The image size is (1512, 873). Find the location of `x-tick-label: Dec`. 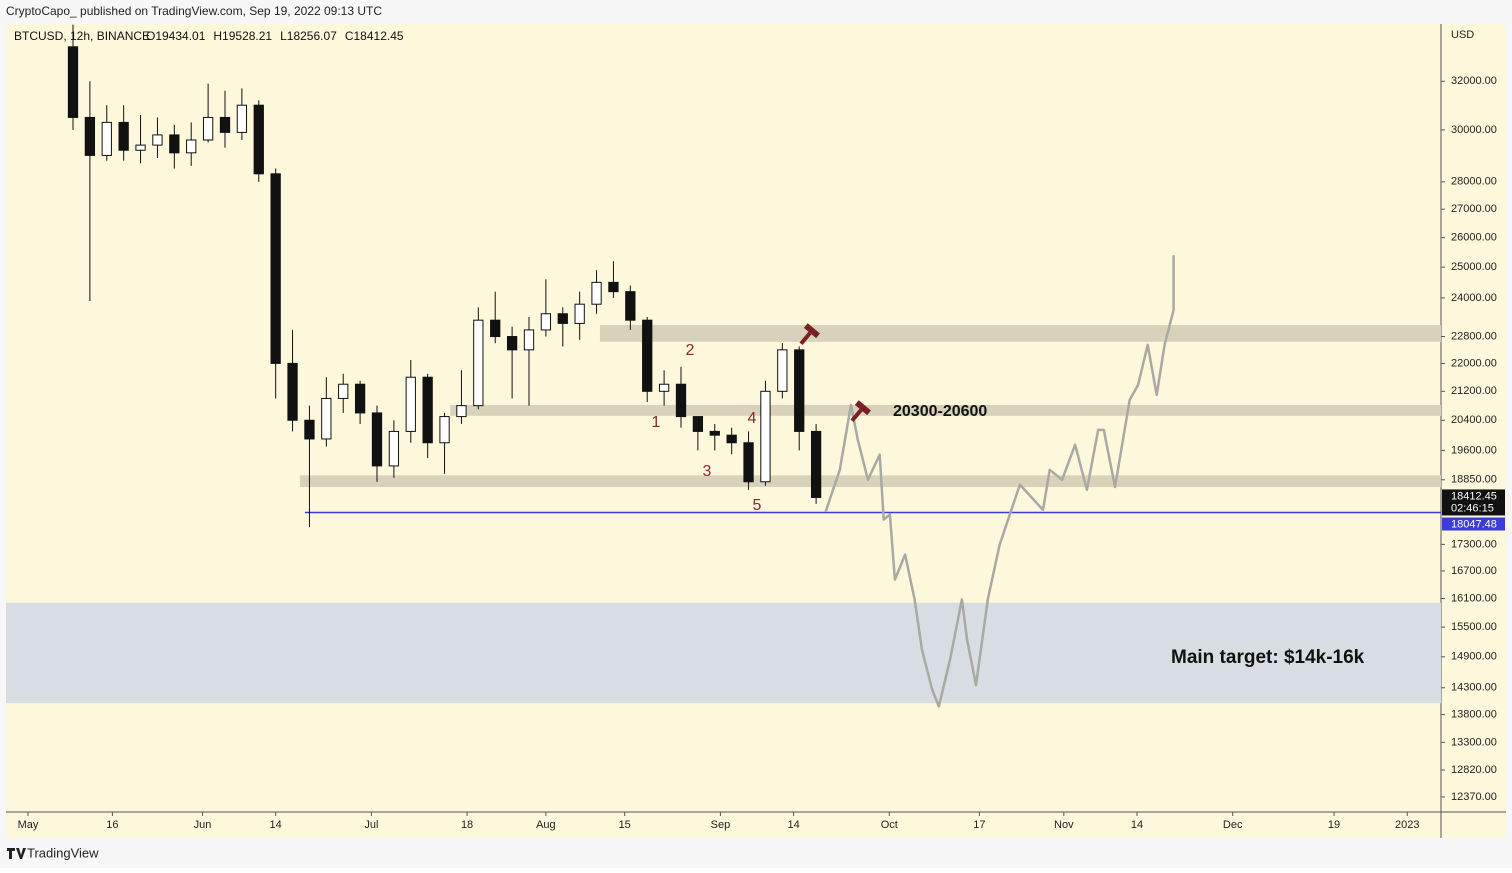

x-tick-label: Dec is located at coordinates (1233, 825).